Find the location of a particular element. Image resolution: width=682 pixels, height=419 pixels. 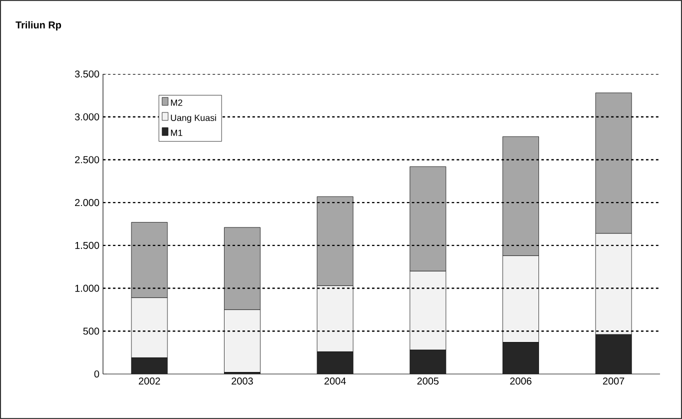

x-tick-label: 2007 is located at coordinates (613, 381).